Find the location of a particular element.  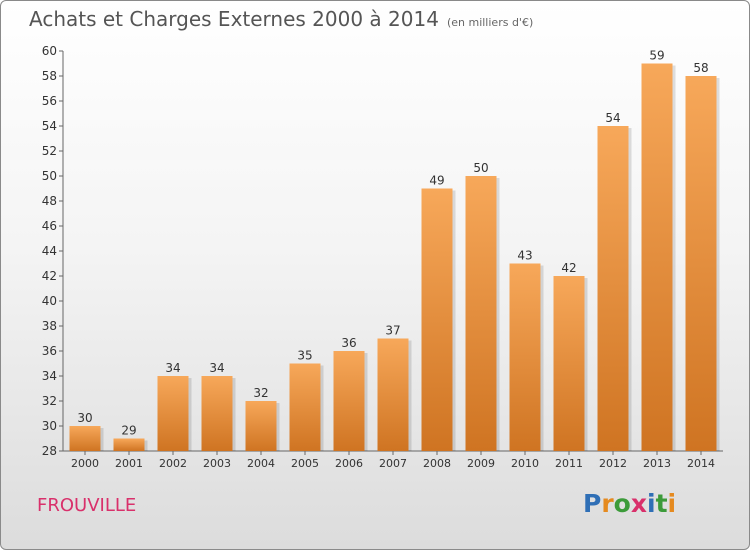

x-tick-label: 2002 is located at coordinates (173, 463).